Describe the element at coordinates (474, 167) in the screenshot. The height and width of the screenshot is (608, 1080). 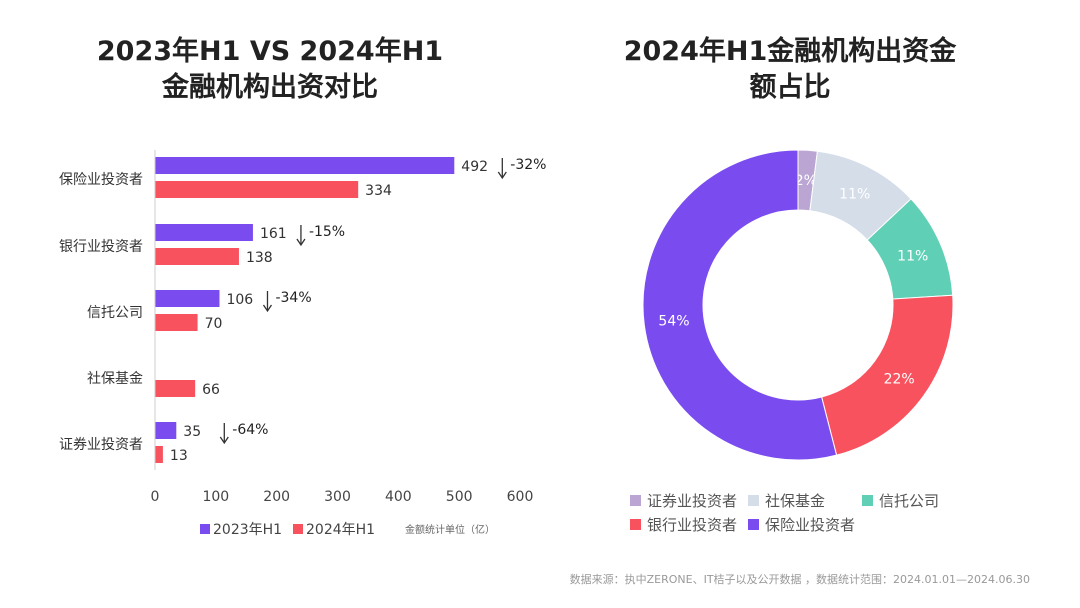
I see `bar-value-label: 492` at that location.